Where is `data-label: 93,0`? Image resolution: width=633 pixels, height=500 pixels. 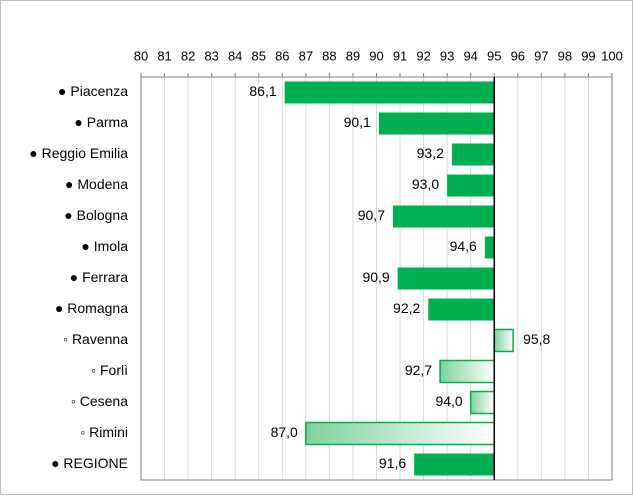 data-label: 93,0 is located at coordinates (425, 184).